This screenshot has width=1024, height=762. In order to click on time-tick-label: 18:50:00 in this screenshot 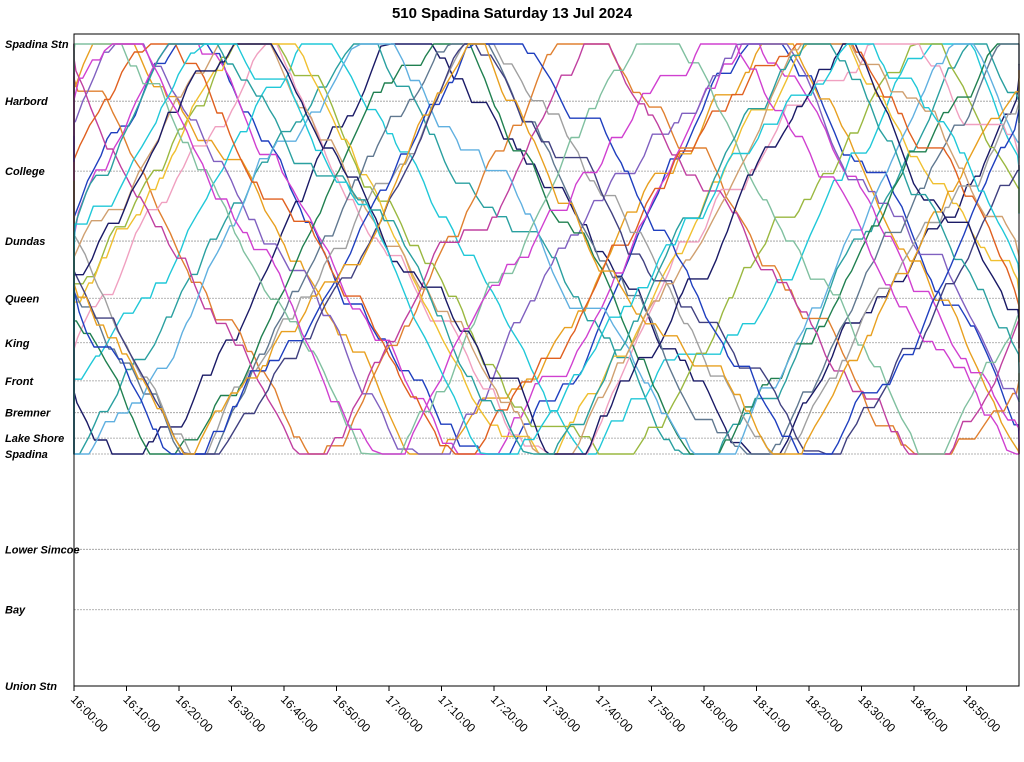, I will do `click(981, 713)`.